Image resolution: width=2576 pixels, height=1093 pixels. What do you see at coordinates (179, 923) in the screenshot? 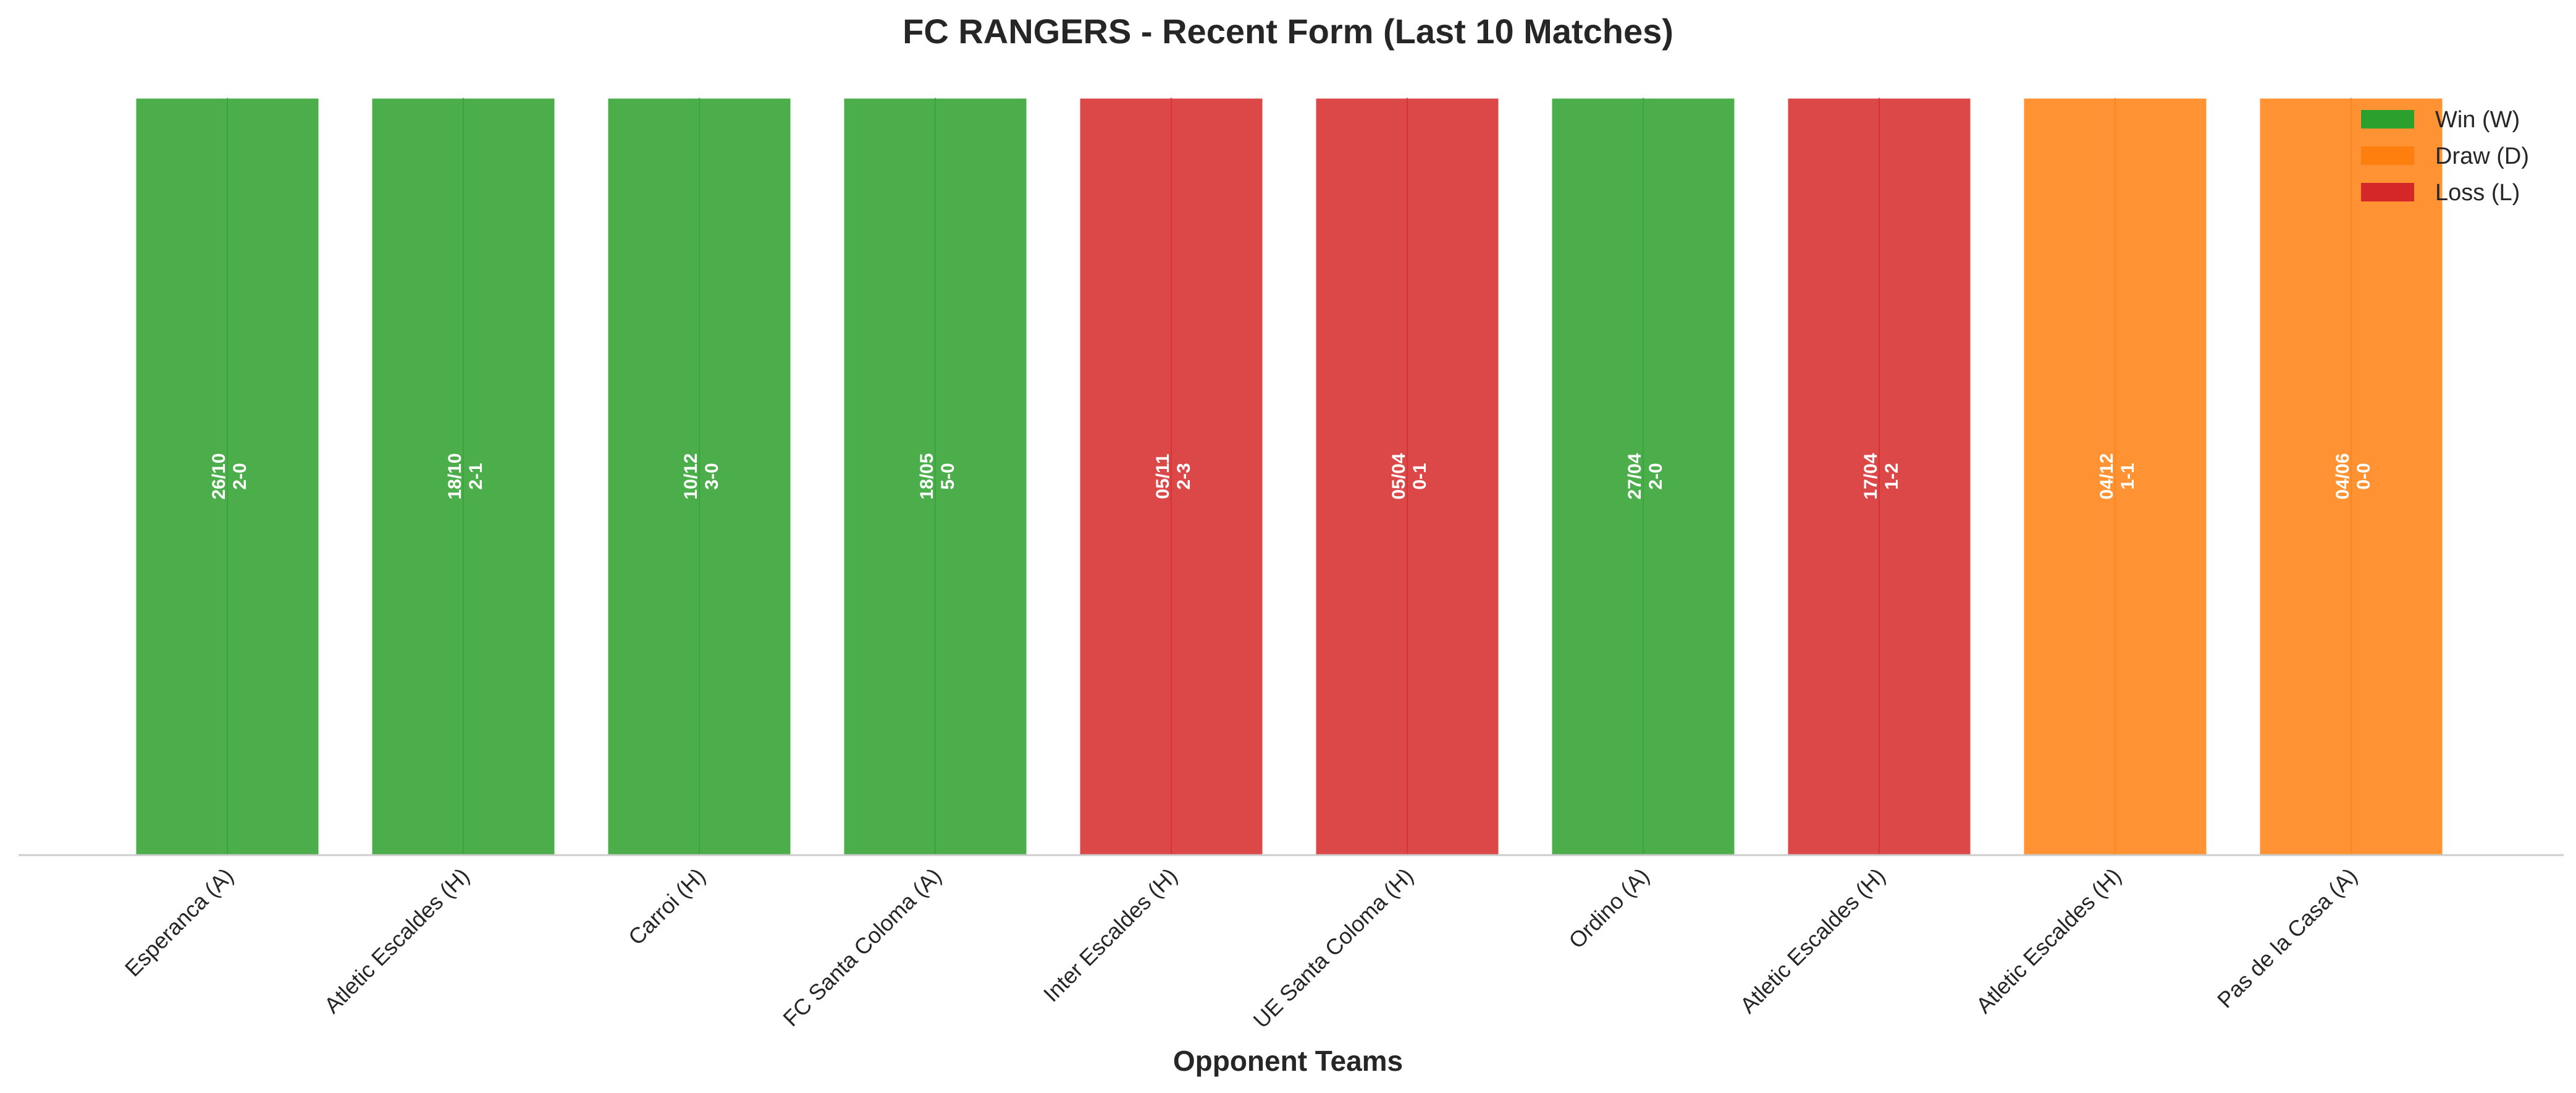
I see `x-tick-label: Esperanca (A)` at bounding box center [179, 923].